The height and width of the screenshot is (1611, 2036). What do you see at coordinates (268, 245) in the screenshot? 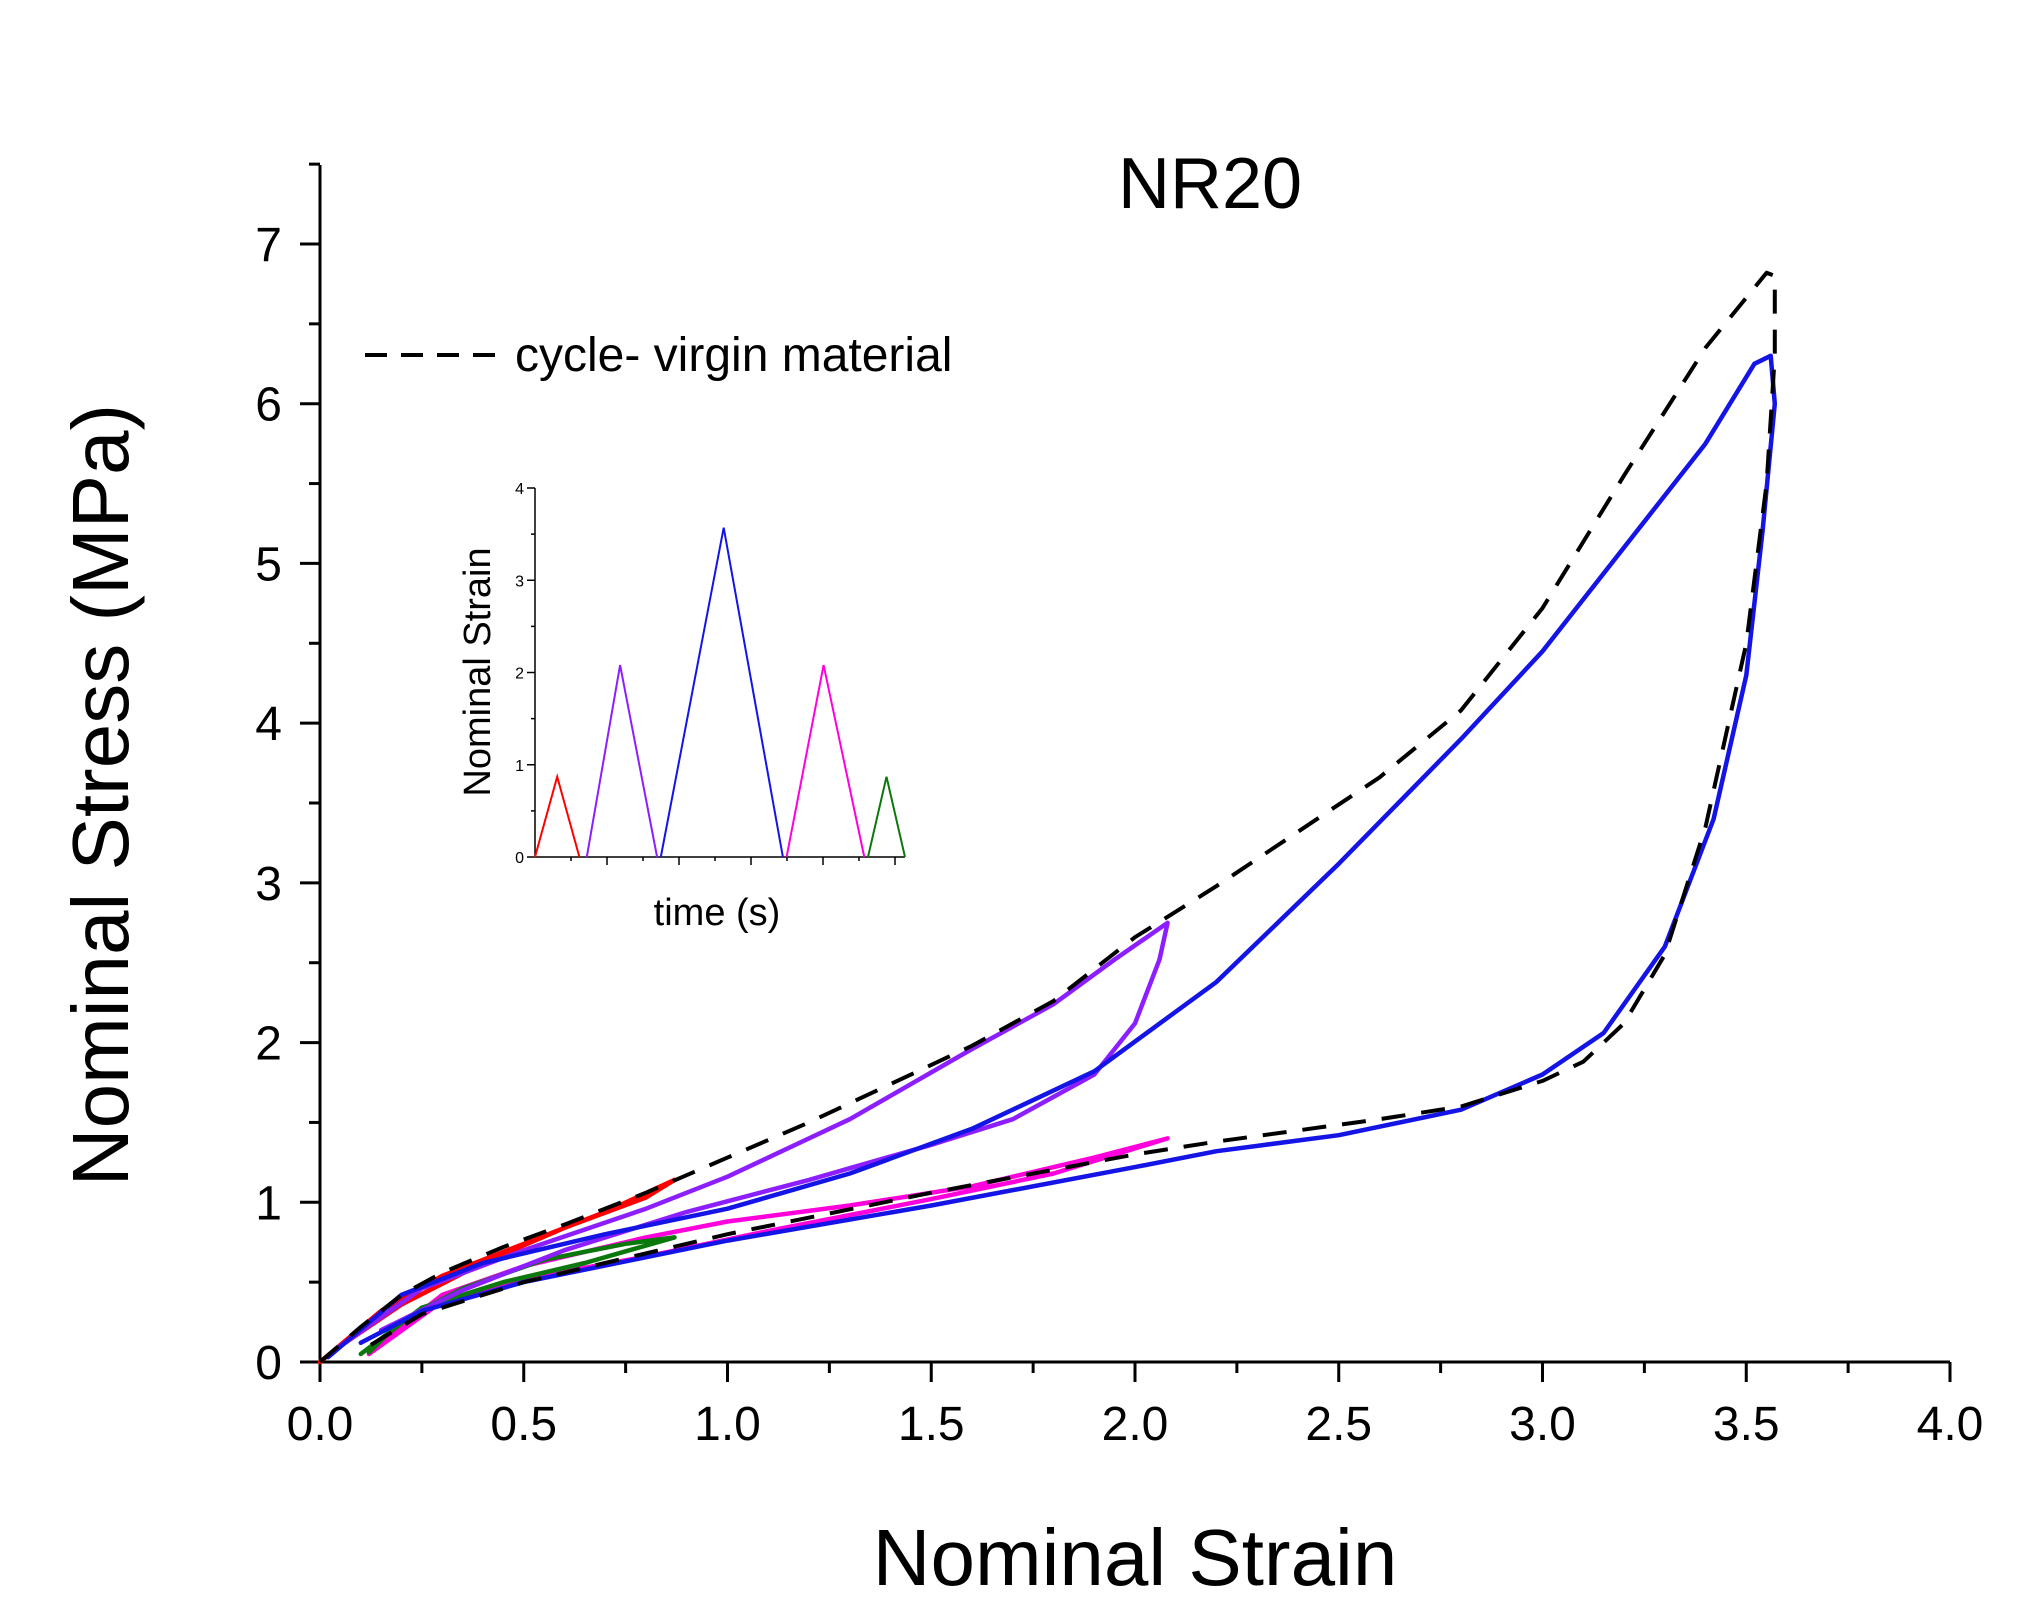
I see `y-tick-label: 7` at bounding box center [268, 245].